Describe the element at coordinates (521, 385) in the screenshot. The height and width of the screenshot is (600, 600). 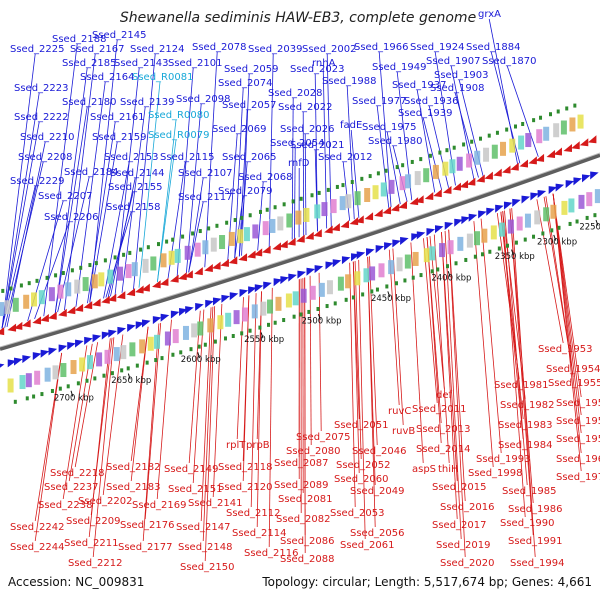
I see `gene-label-lower: Ssed_1981` at that location.